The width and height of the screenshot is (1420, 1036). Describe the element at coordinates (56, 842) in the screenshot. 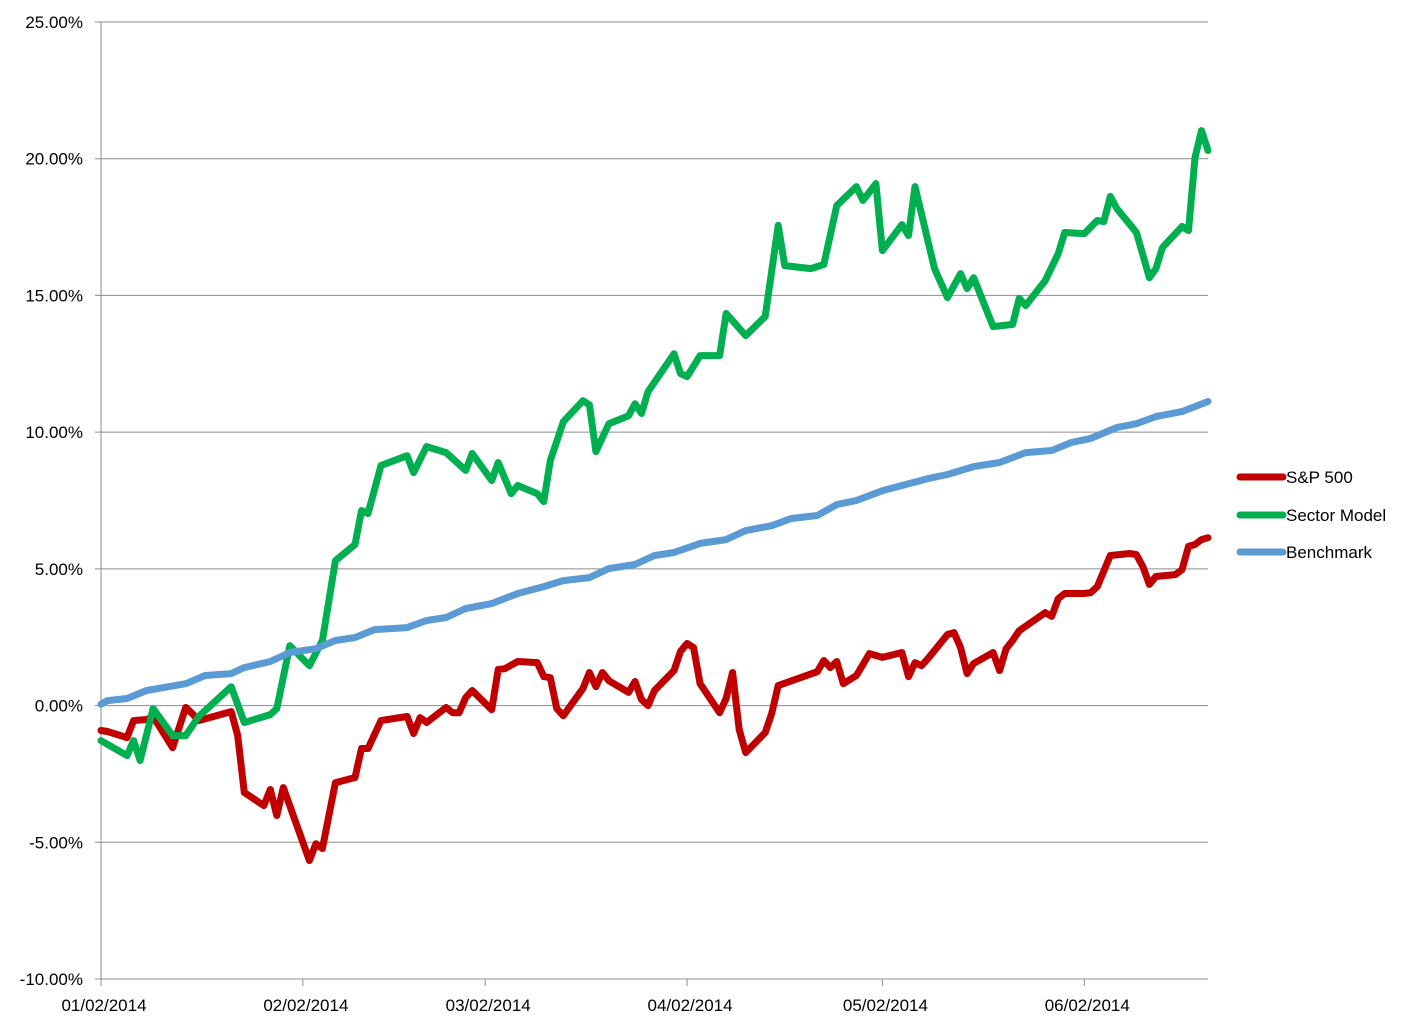

I see `y-tick-label: -5.00%` at that location.